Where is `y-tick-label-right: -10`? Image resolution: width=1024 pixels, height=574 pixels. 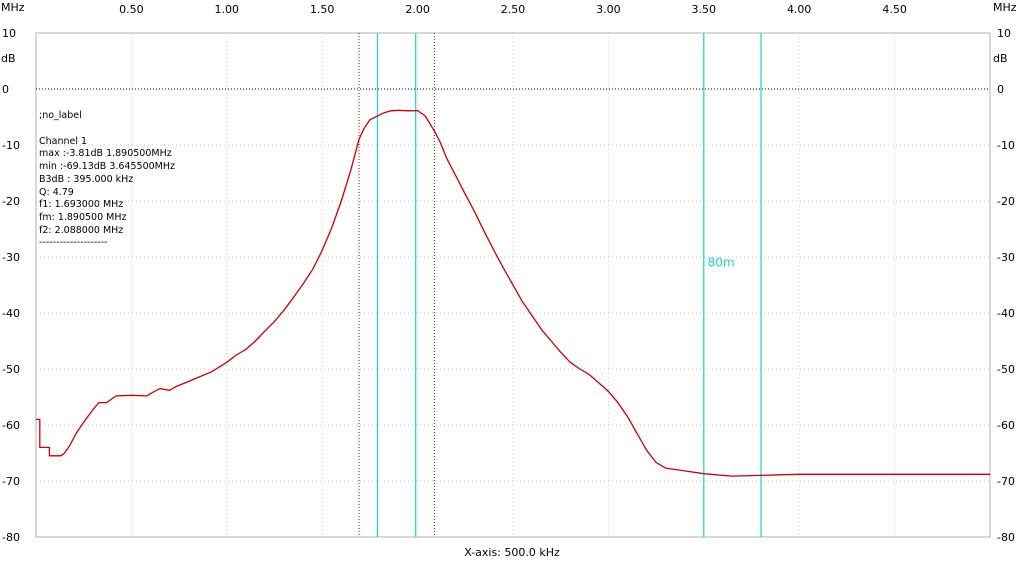
y-tick-label-right: -10 is located at coordinates (1006, 145).